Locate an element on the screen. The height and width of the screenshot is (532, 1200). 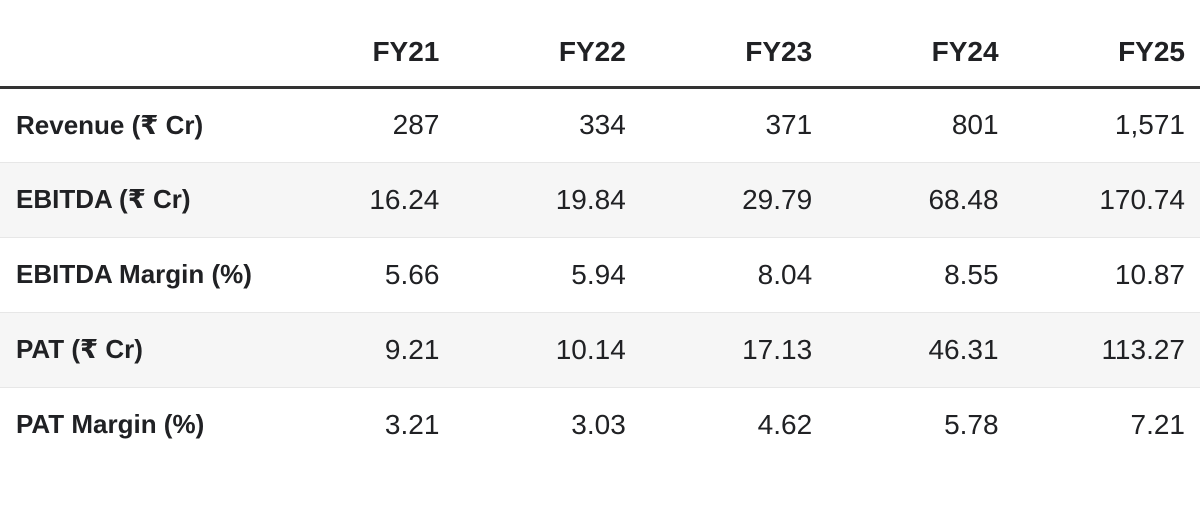
cell-ebitda-fy22: 19.84 is located at coordinates (590, 199).